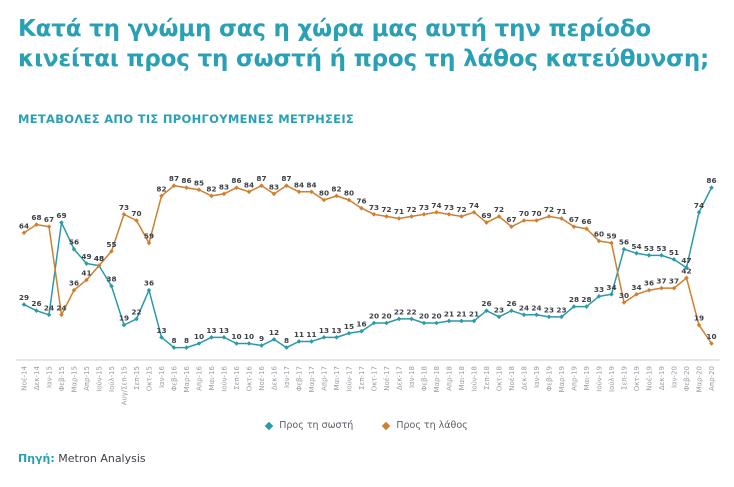 This screenshot has height=487, width=734. What do you see at coordinates (686, 260) in the screenshot?
I see `svg-text: 47` at bounding box center [686, 260].